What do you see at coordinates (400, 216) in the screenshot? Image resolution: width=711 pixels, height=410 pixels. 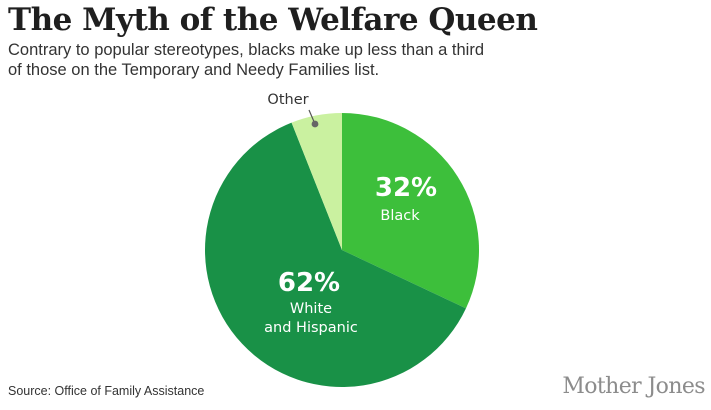 I see `slice-name-label-black: Black` at bounding box center [400, 216].